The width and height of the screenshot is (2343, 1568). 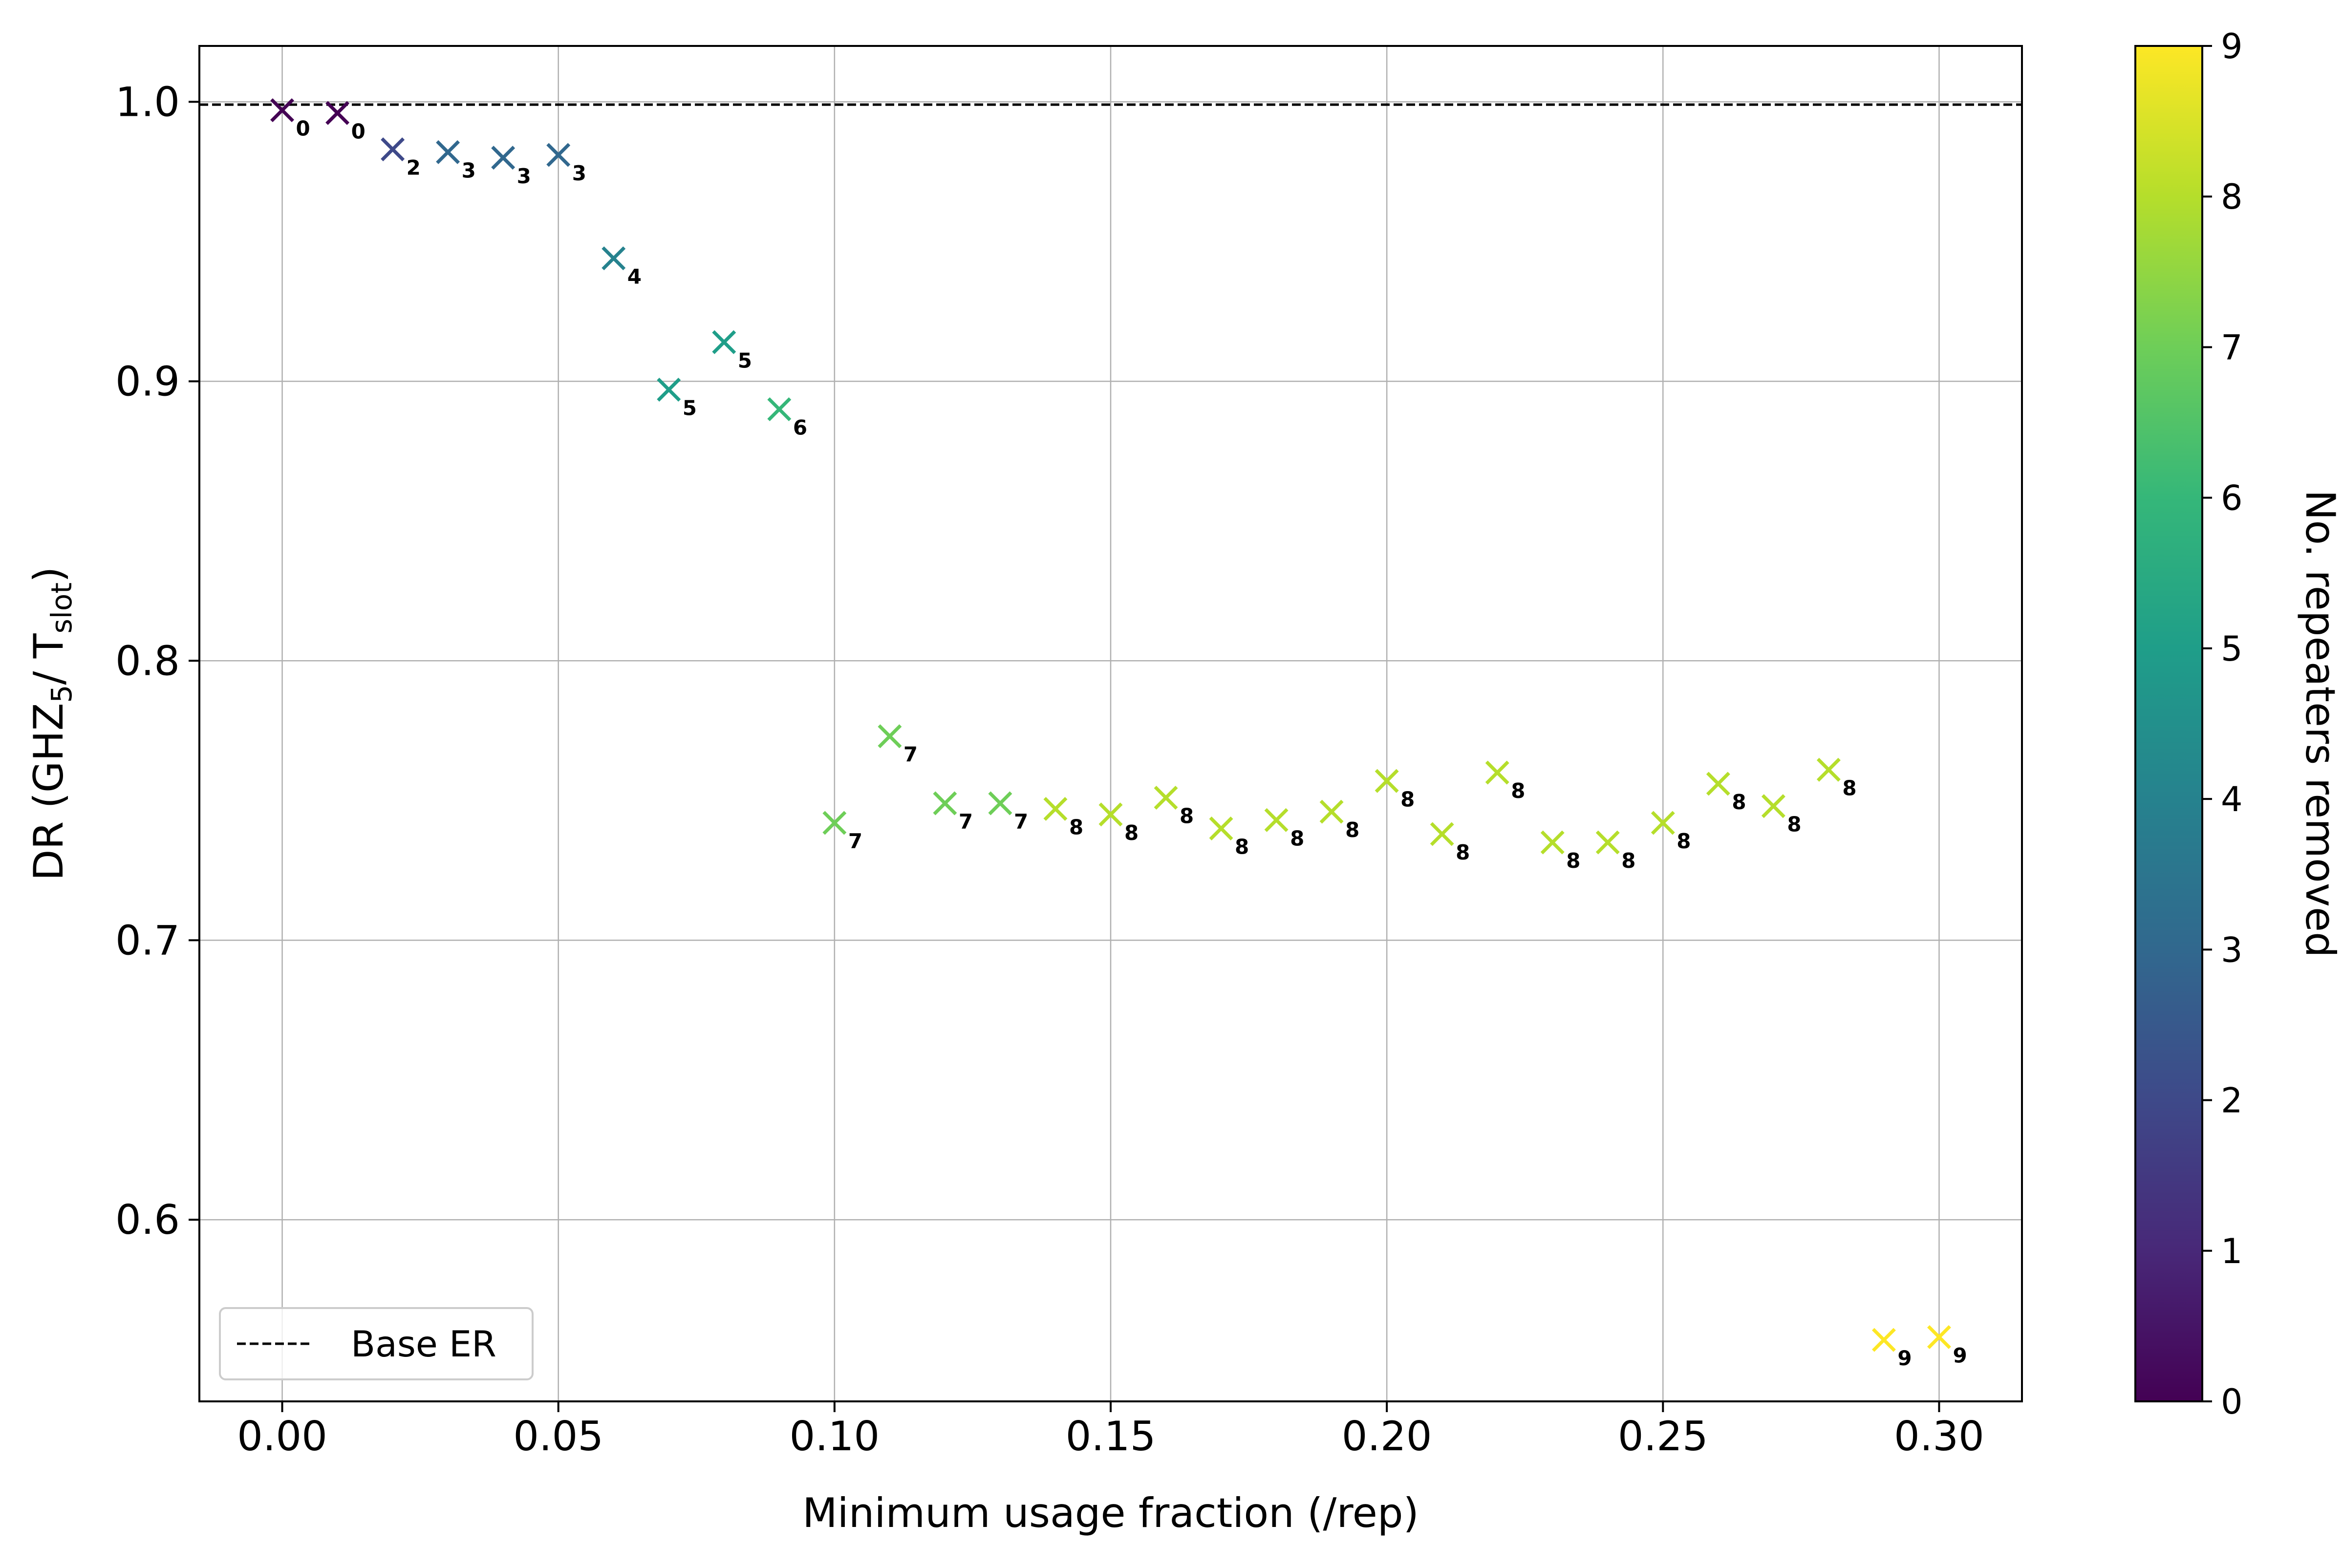 What do you see at coordinates (2232, 1251) in the screenshot?
I see `colorbar-tick-label: 1` at bounding box center [2232, 1251].